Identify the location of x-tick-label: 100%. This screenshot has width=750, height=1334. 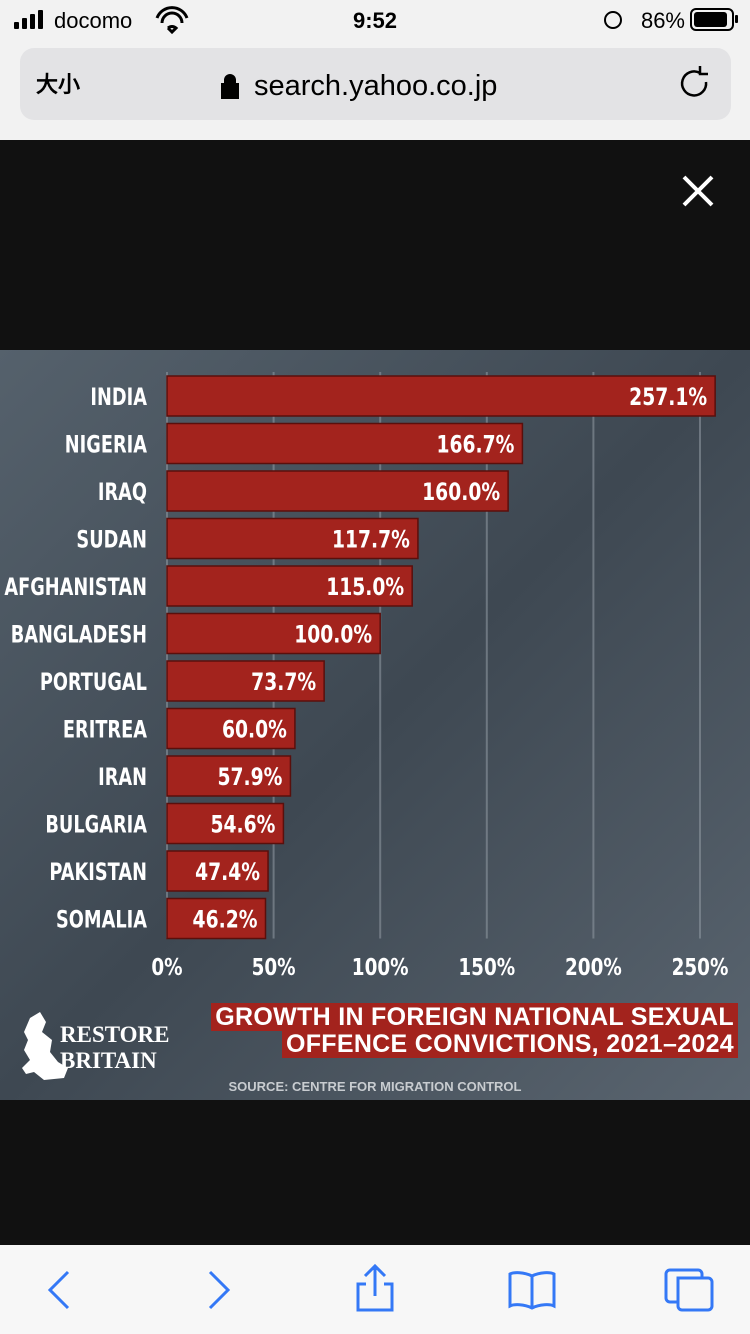
(380, 967).